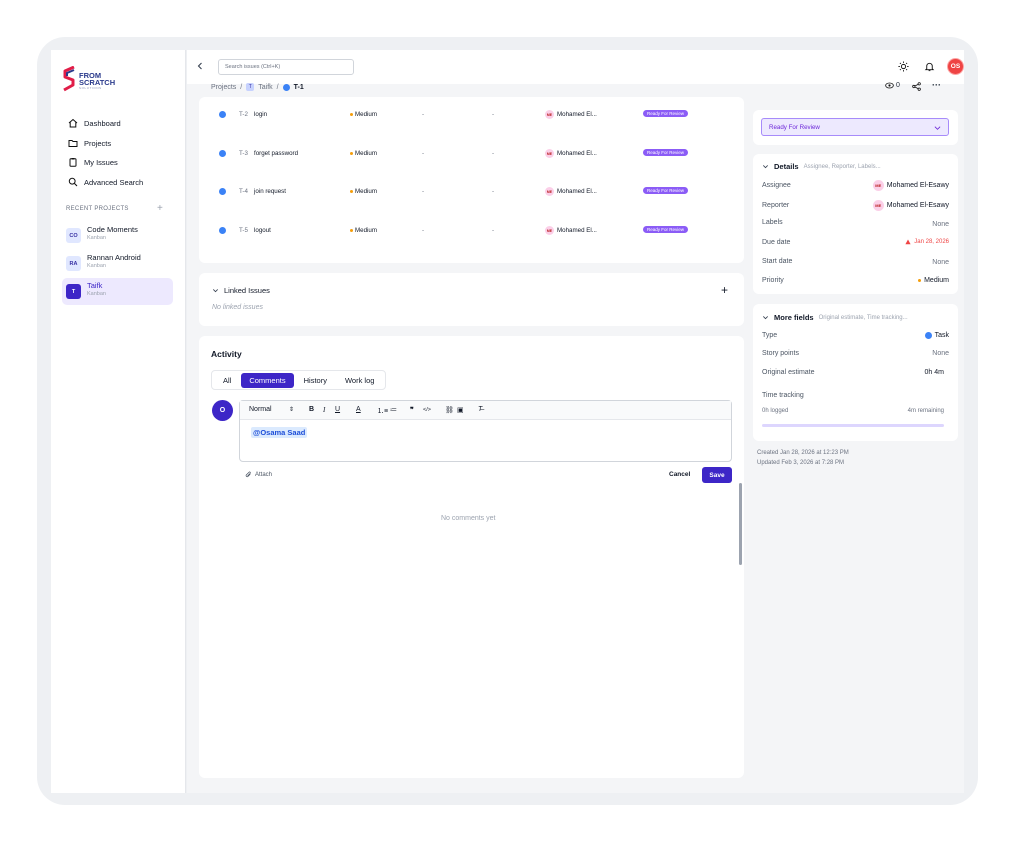  What do you see at coordinates (73, 263) in the screenshot?
I see `project-avatar: RA` at bounding box center [73, 263].